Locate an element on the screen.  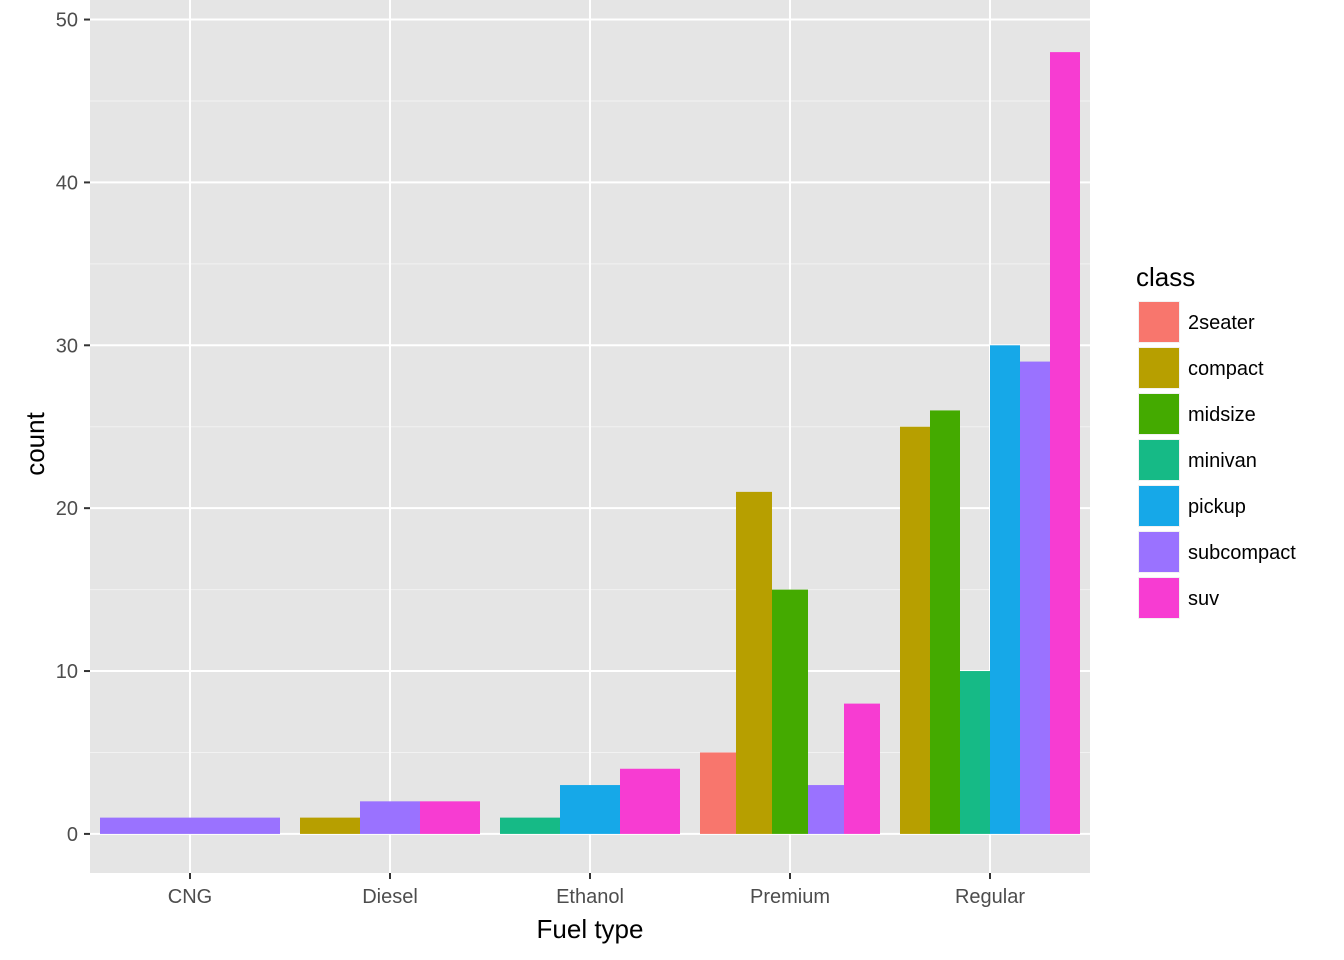
legend-swatch-minivan is located at coordinates (1159, 460).